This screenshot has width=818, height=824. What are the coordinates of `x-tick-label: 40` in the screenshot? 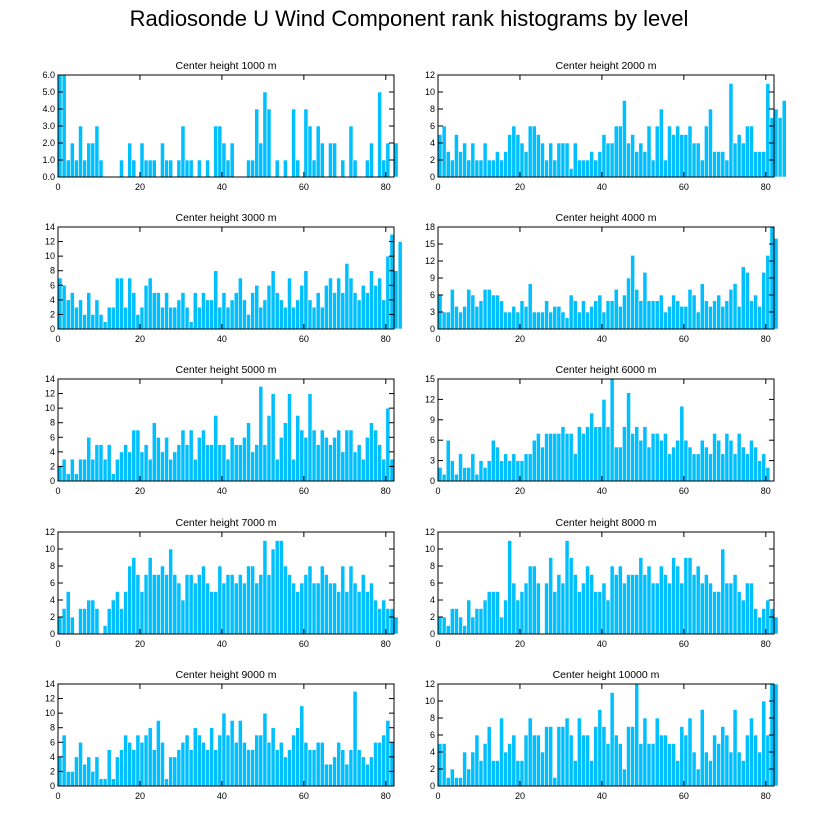 It's located at (602, 796).